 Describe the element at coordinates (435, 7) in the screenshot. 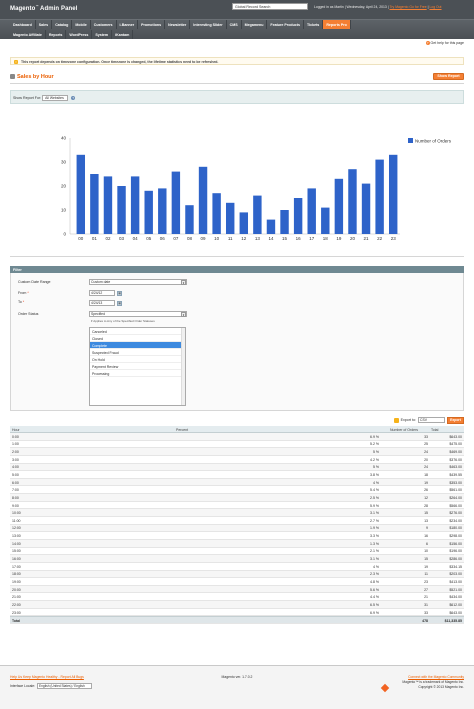

I see `logout-link: Log Out` at that location.